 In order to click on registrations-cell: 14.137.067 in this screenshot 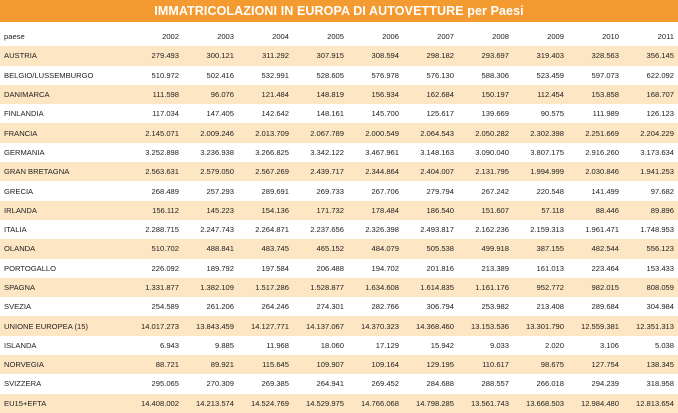, I will do `click(320, 326)`.